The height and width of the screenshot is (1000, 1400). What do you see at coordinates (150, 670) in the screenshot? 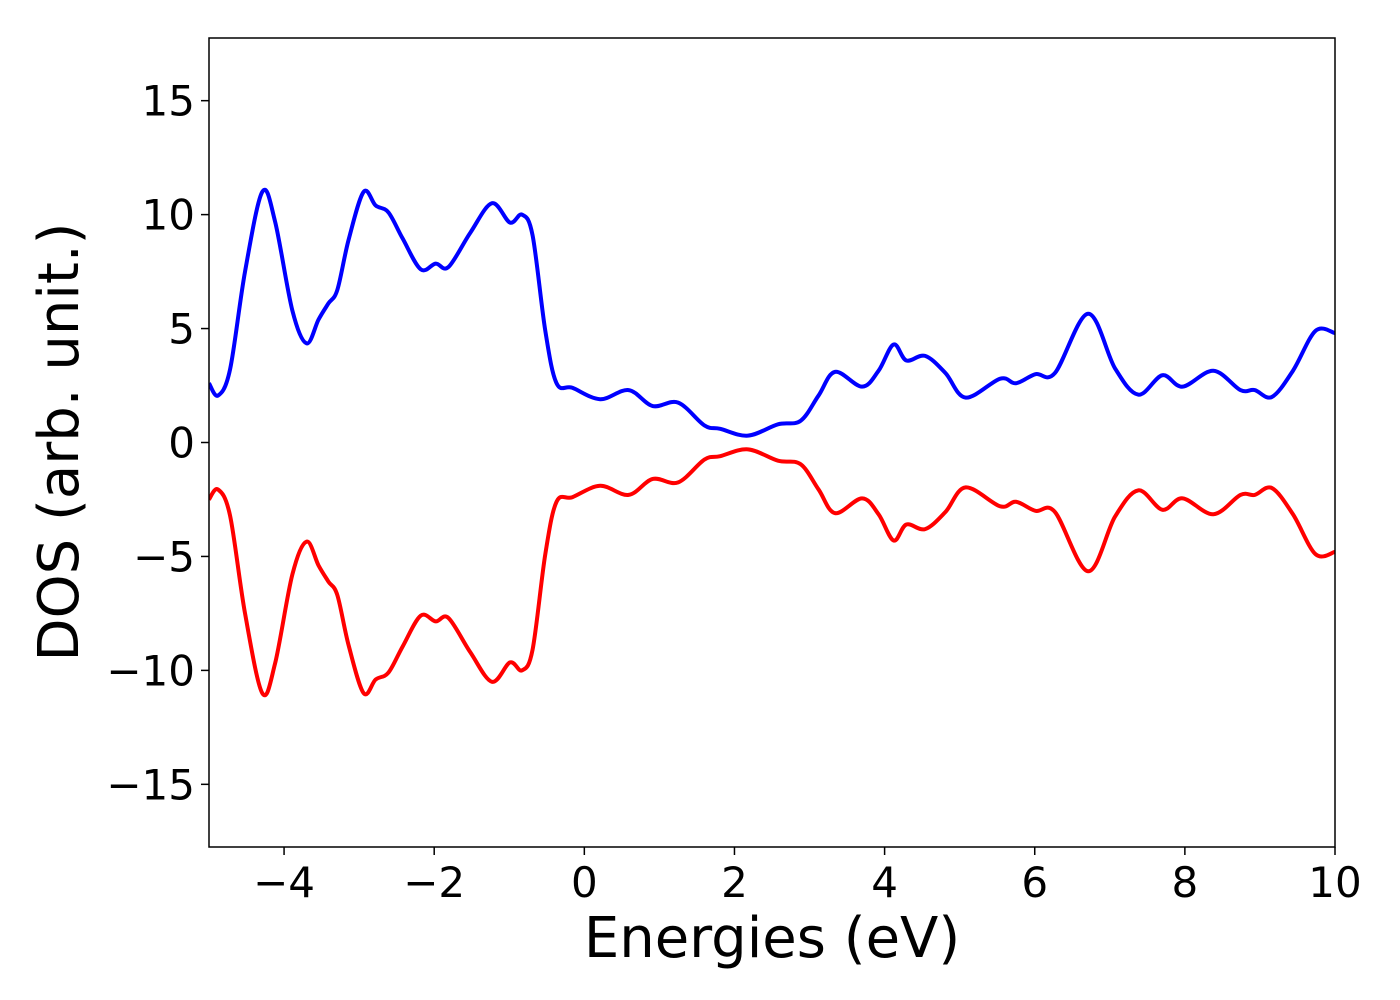
I see `y-tick-label: −10` at bounding box center [150, 670].